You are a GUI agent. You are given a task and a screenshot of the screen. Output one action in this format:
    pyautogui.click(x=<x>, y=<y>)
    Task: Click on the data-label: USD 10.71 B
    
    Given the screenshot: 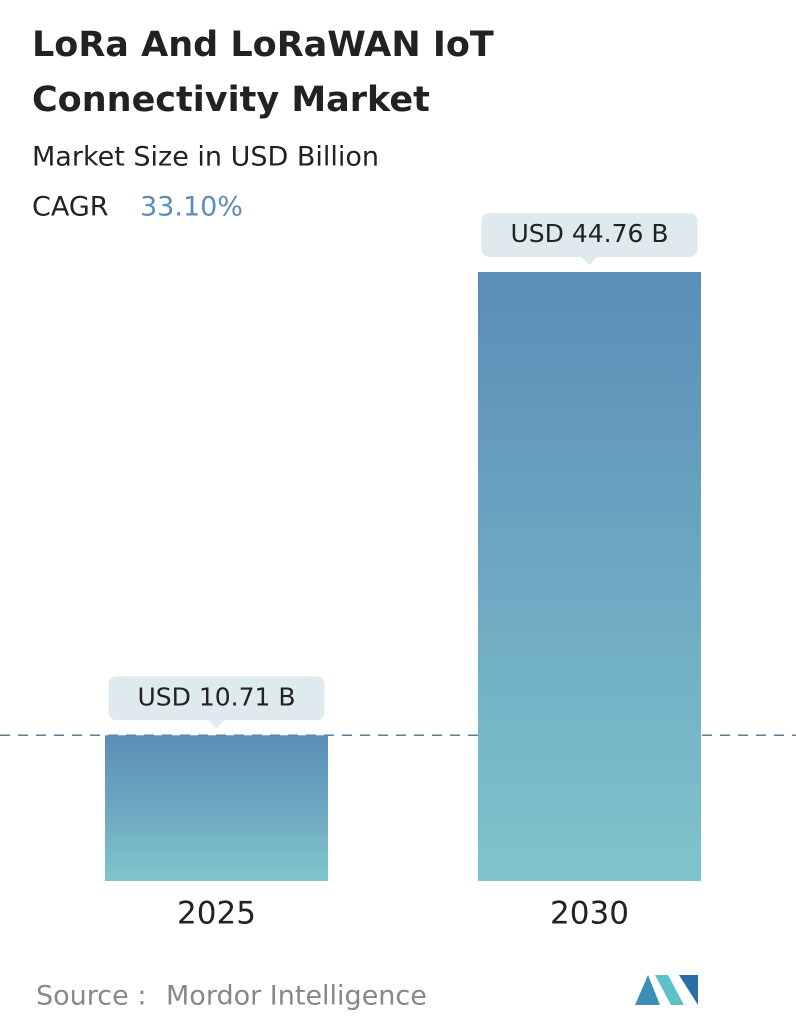 What is the action you would take?
    pyautogui.click(x=216, y=696)
    